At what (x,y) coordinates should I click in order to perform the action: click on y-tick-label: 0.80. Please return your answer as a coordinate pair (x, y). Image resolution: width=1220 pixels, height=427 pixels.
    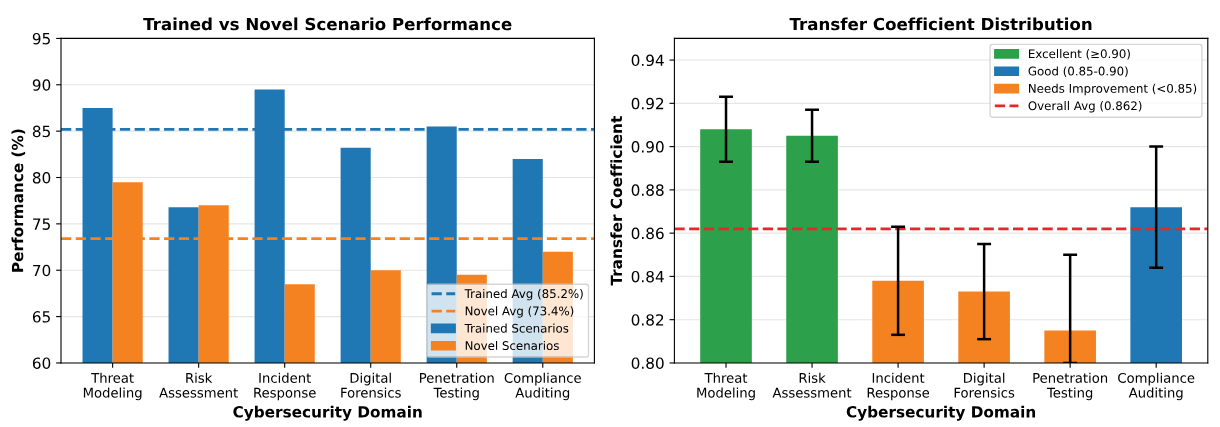
    Looking at the image, I should click on (647, 363).